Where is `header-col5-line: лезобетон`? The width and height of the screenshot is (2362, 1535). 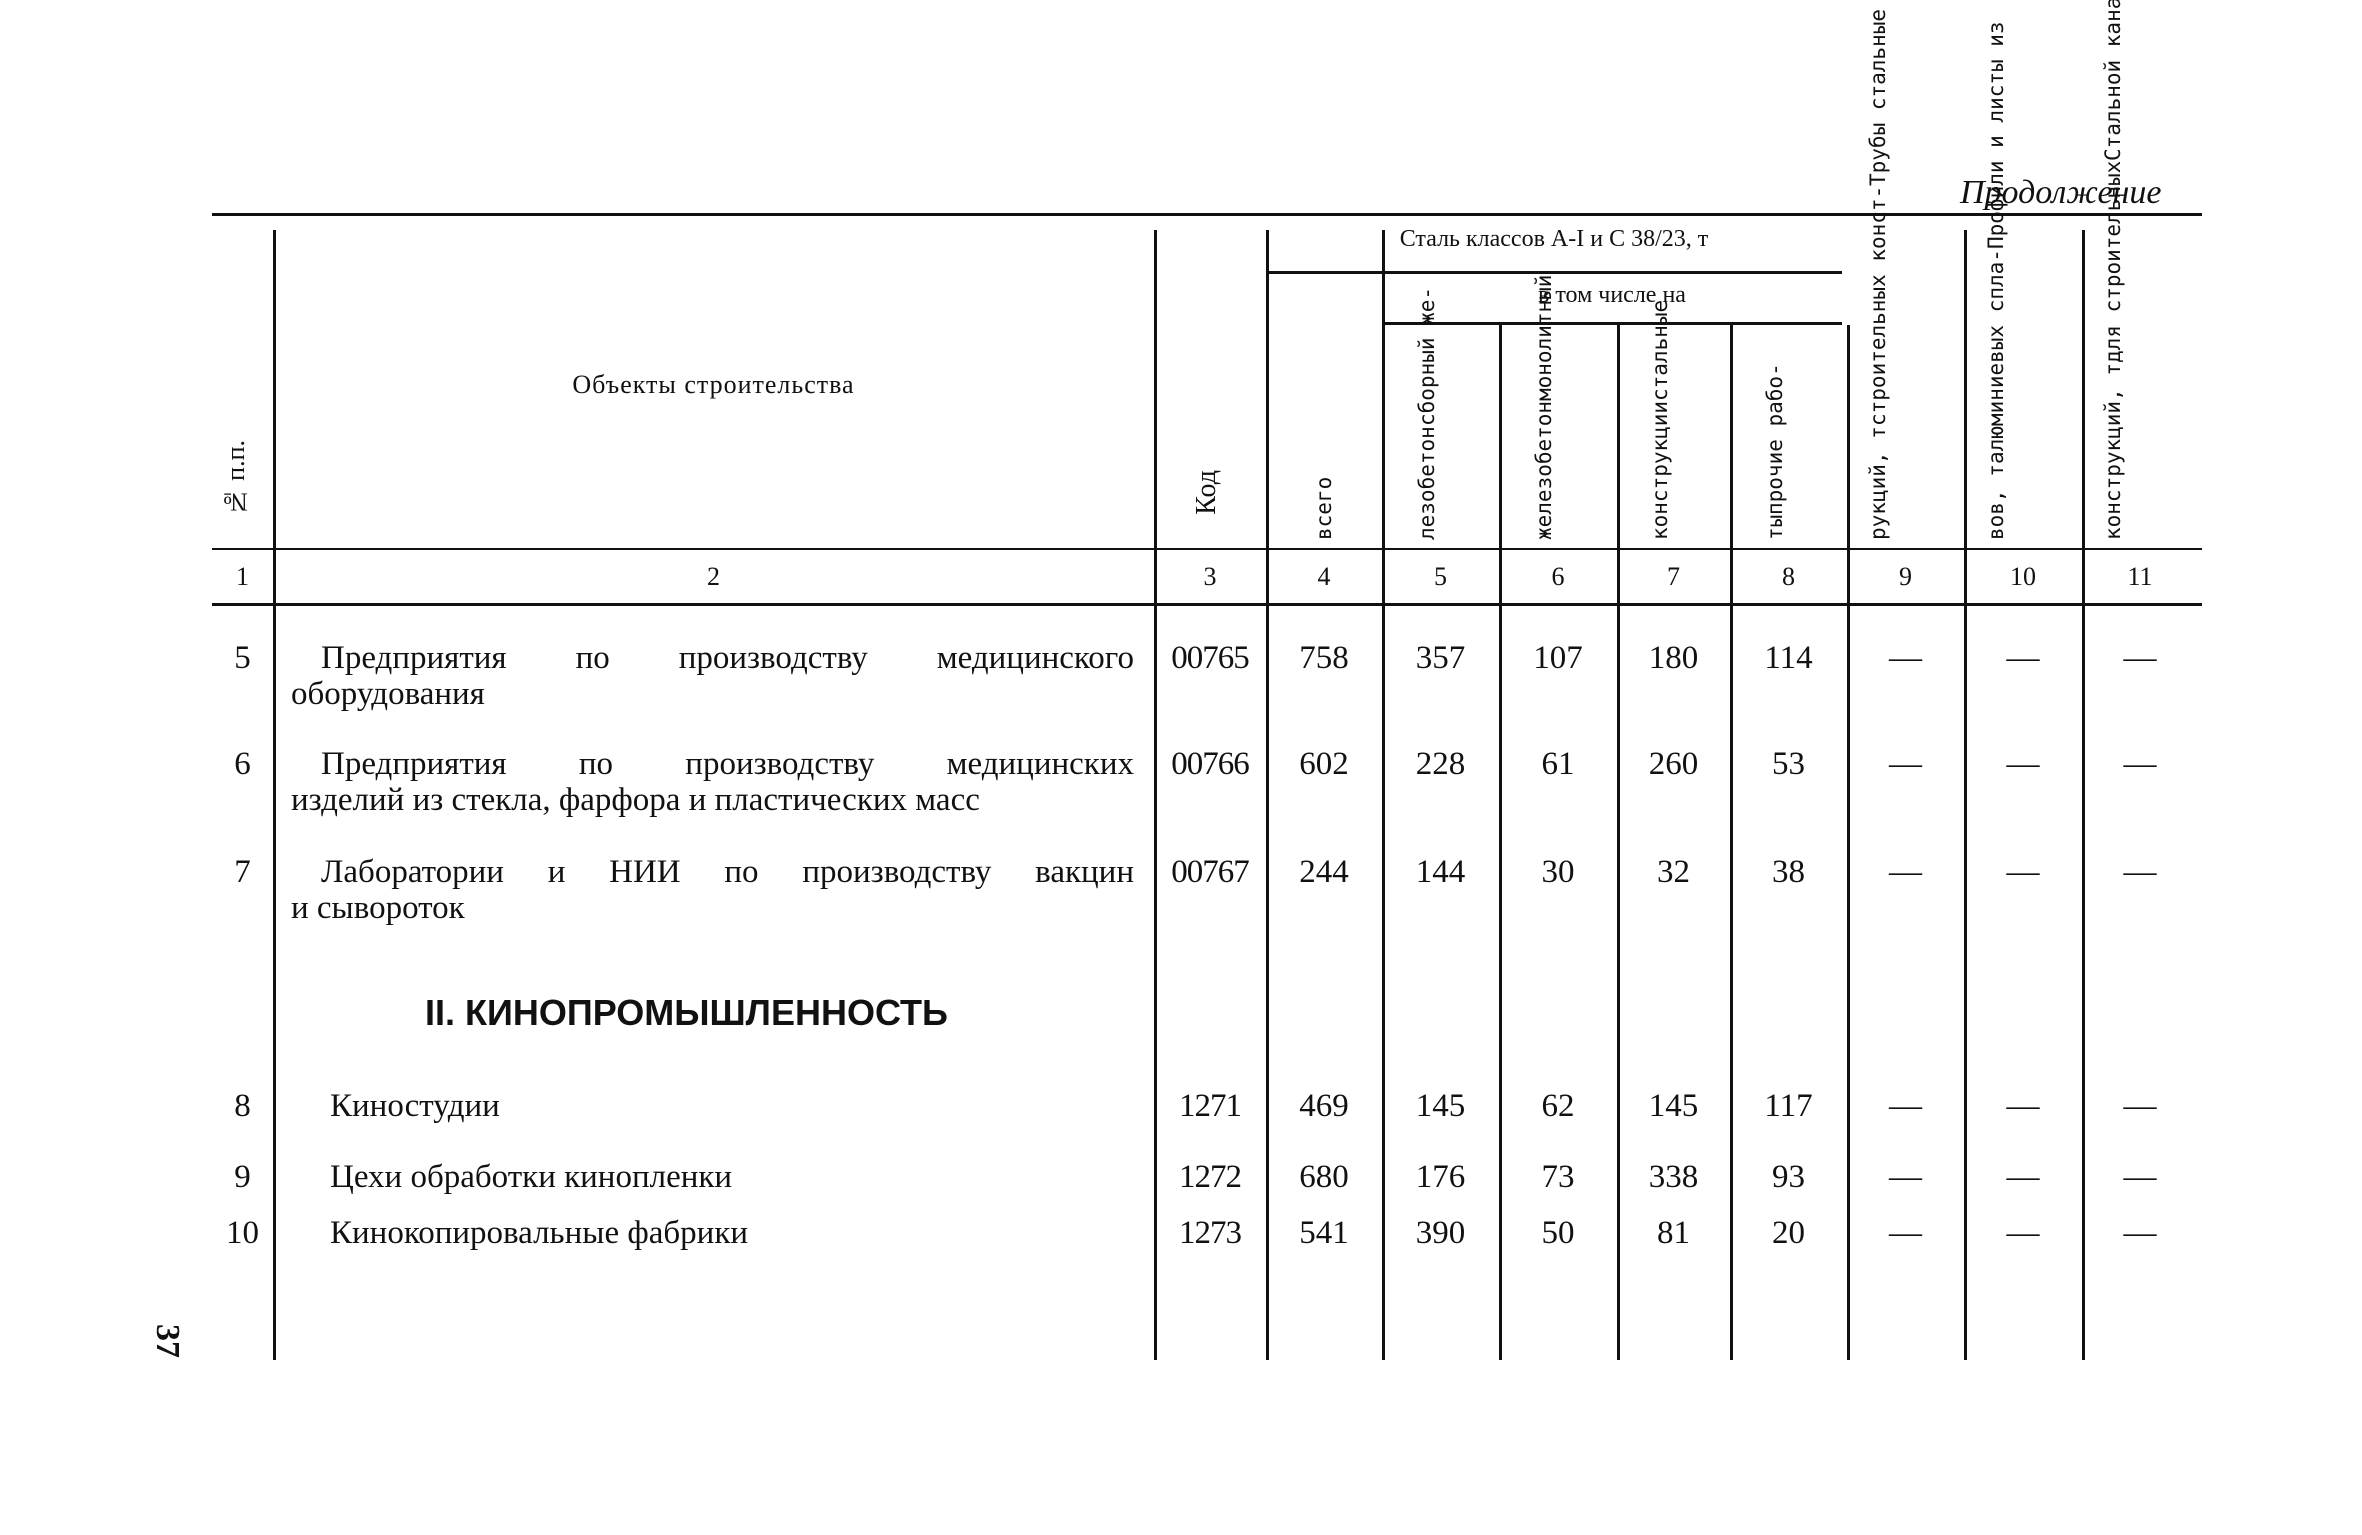 header-col5-line: лезобетон is located at coordinates (1426, 483).